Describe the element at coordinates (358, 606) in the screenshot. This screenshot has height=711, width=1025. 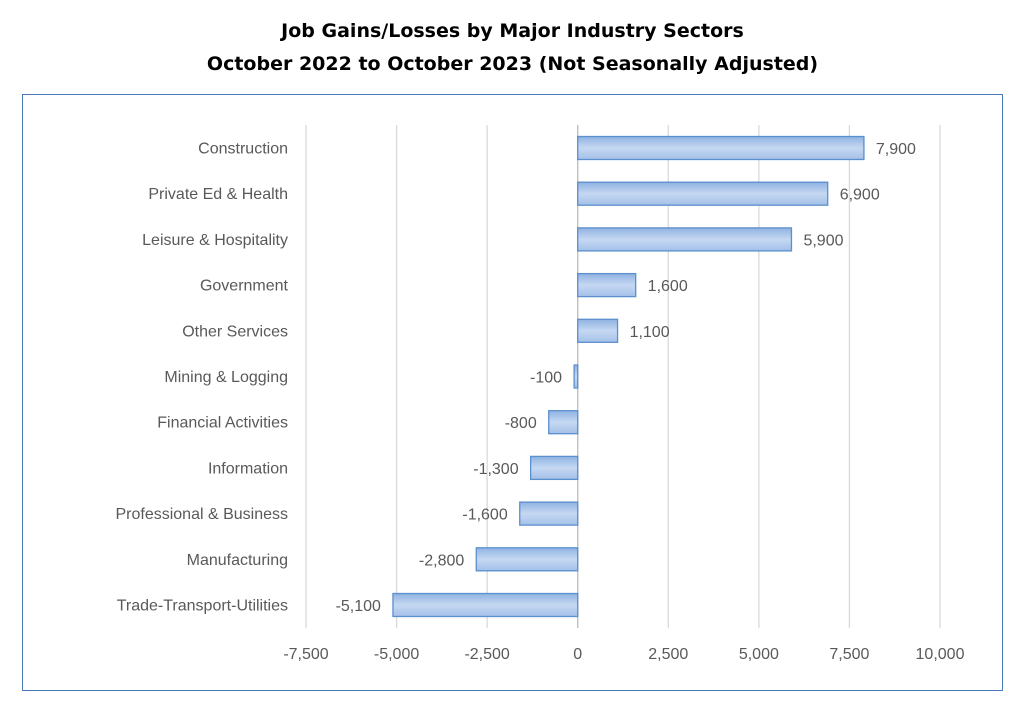
I see `data-label: -5,100` at that location.